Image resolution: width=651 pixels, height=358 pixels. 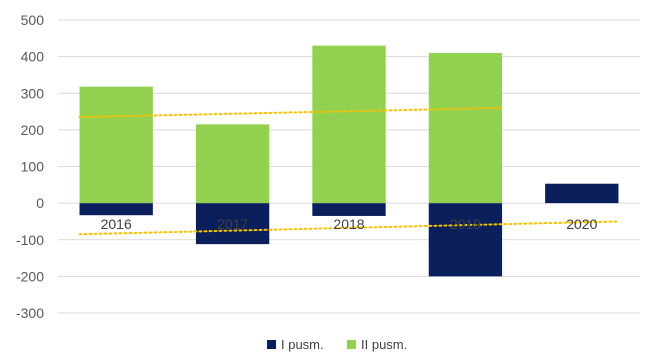 I want to click on x-tick-label: 2017, so click(x=232, y=224).